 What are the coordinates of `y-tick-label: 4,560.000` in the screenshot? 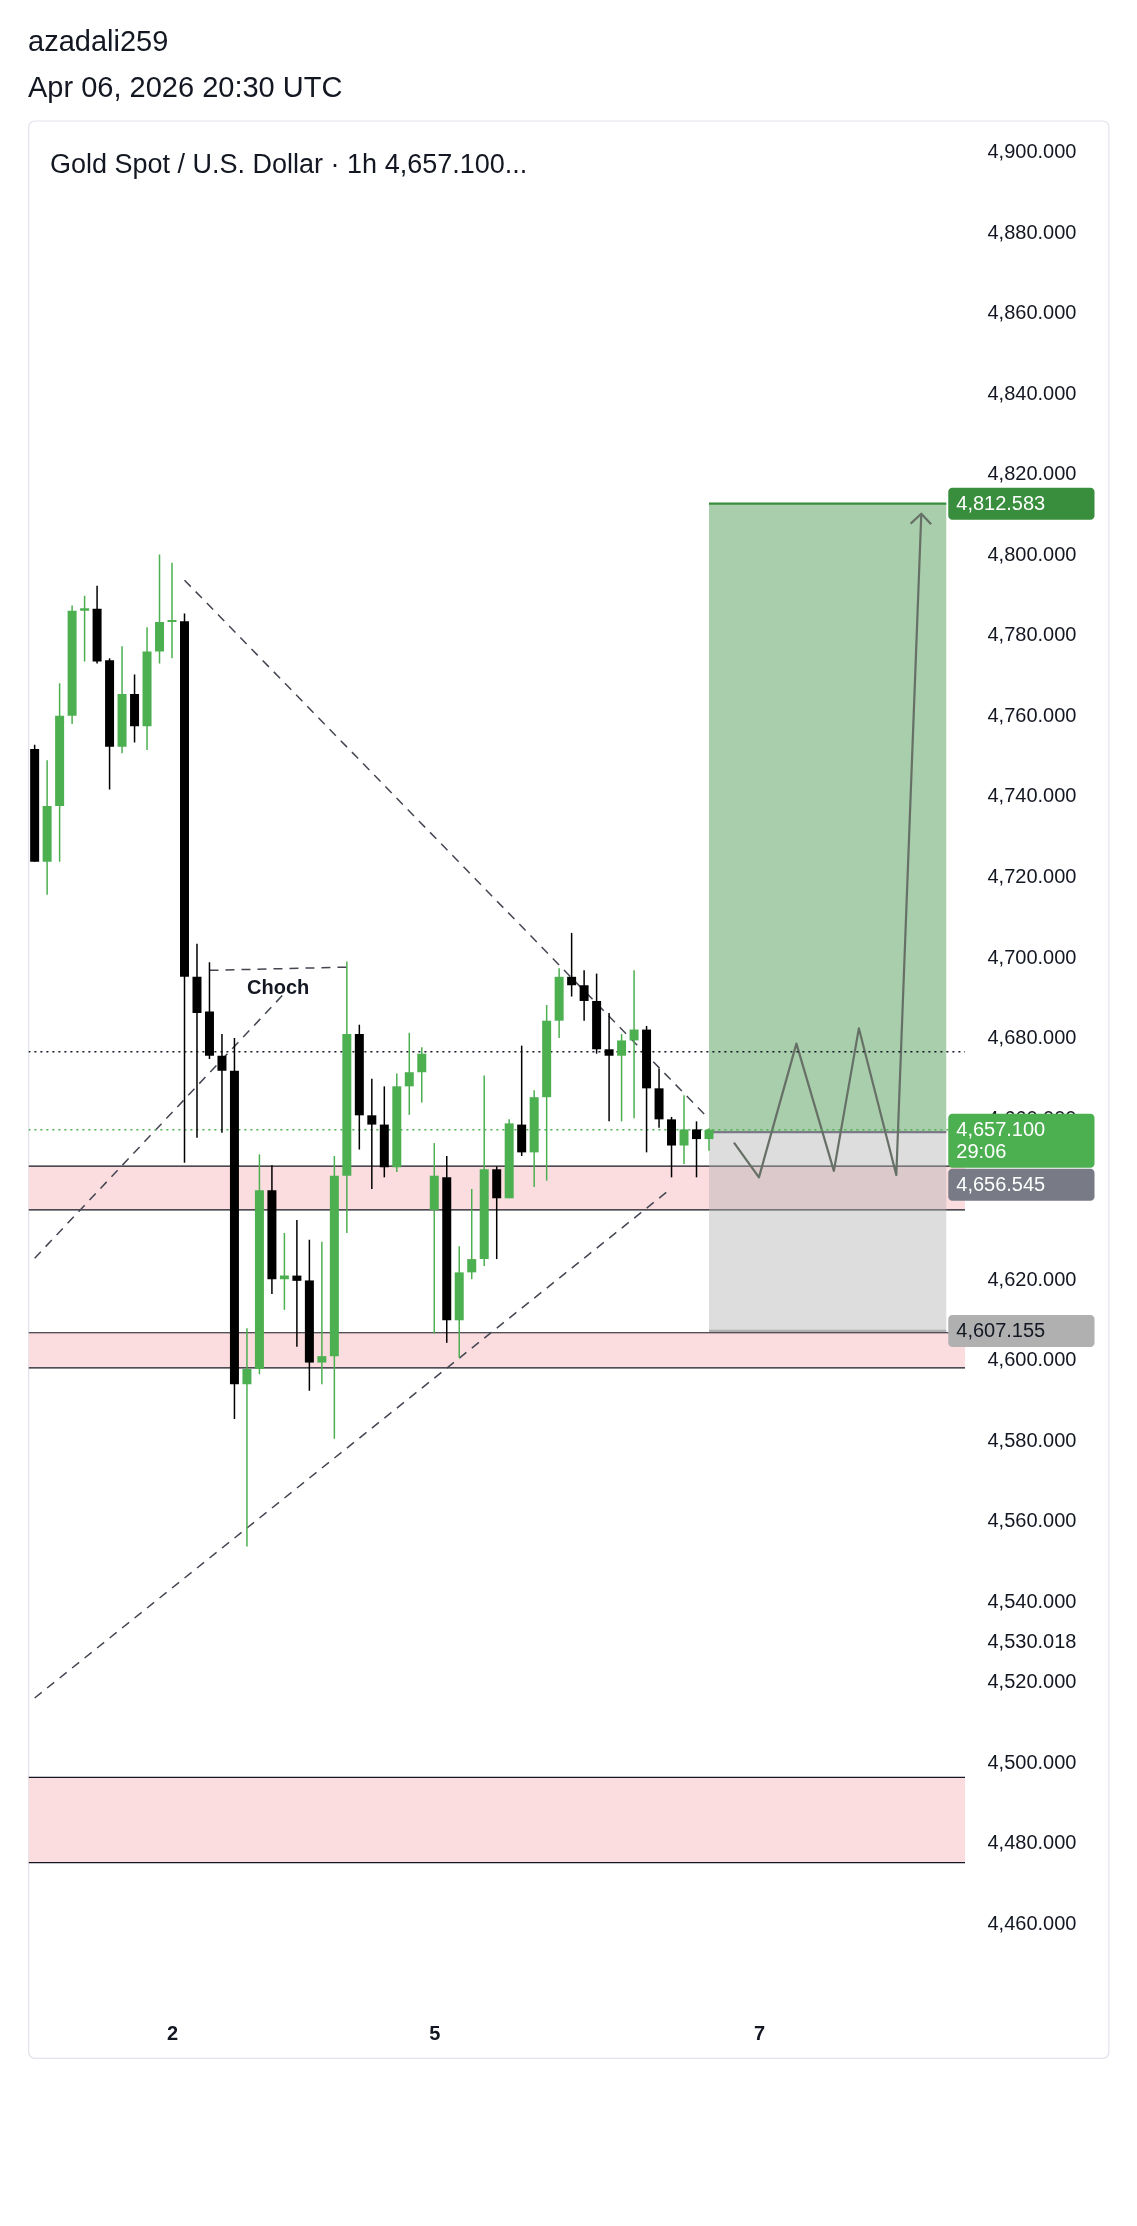 It's located at (1032, 1520).